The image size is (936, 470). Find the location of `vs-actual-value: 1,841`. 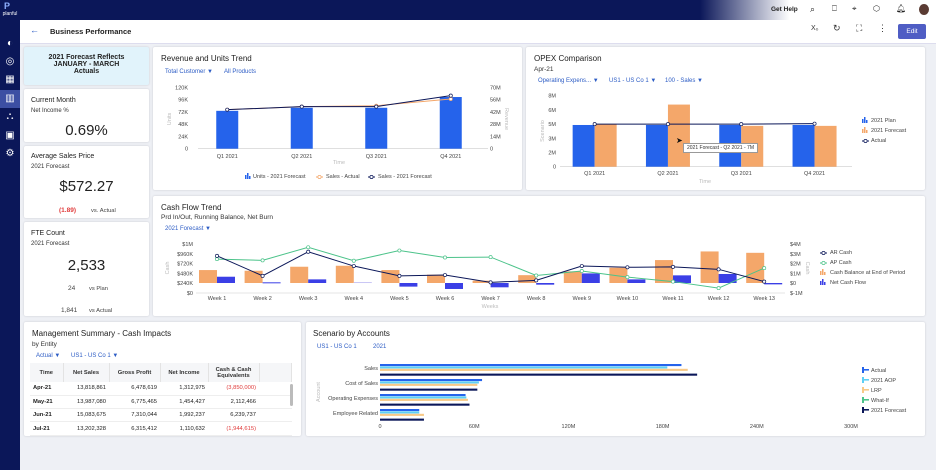

vs-actual-value: 1,841 is located at coordinates (69, 310).